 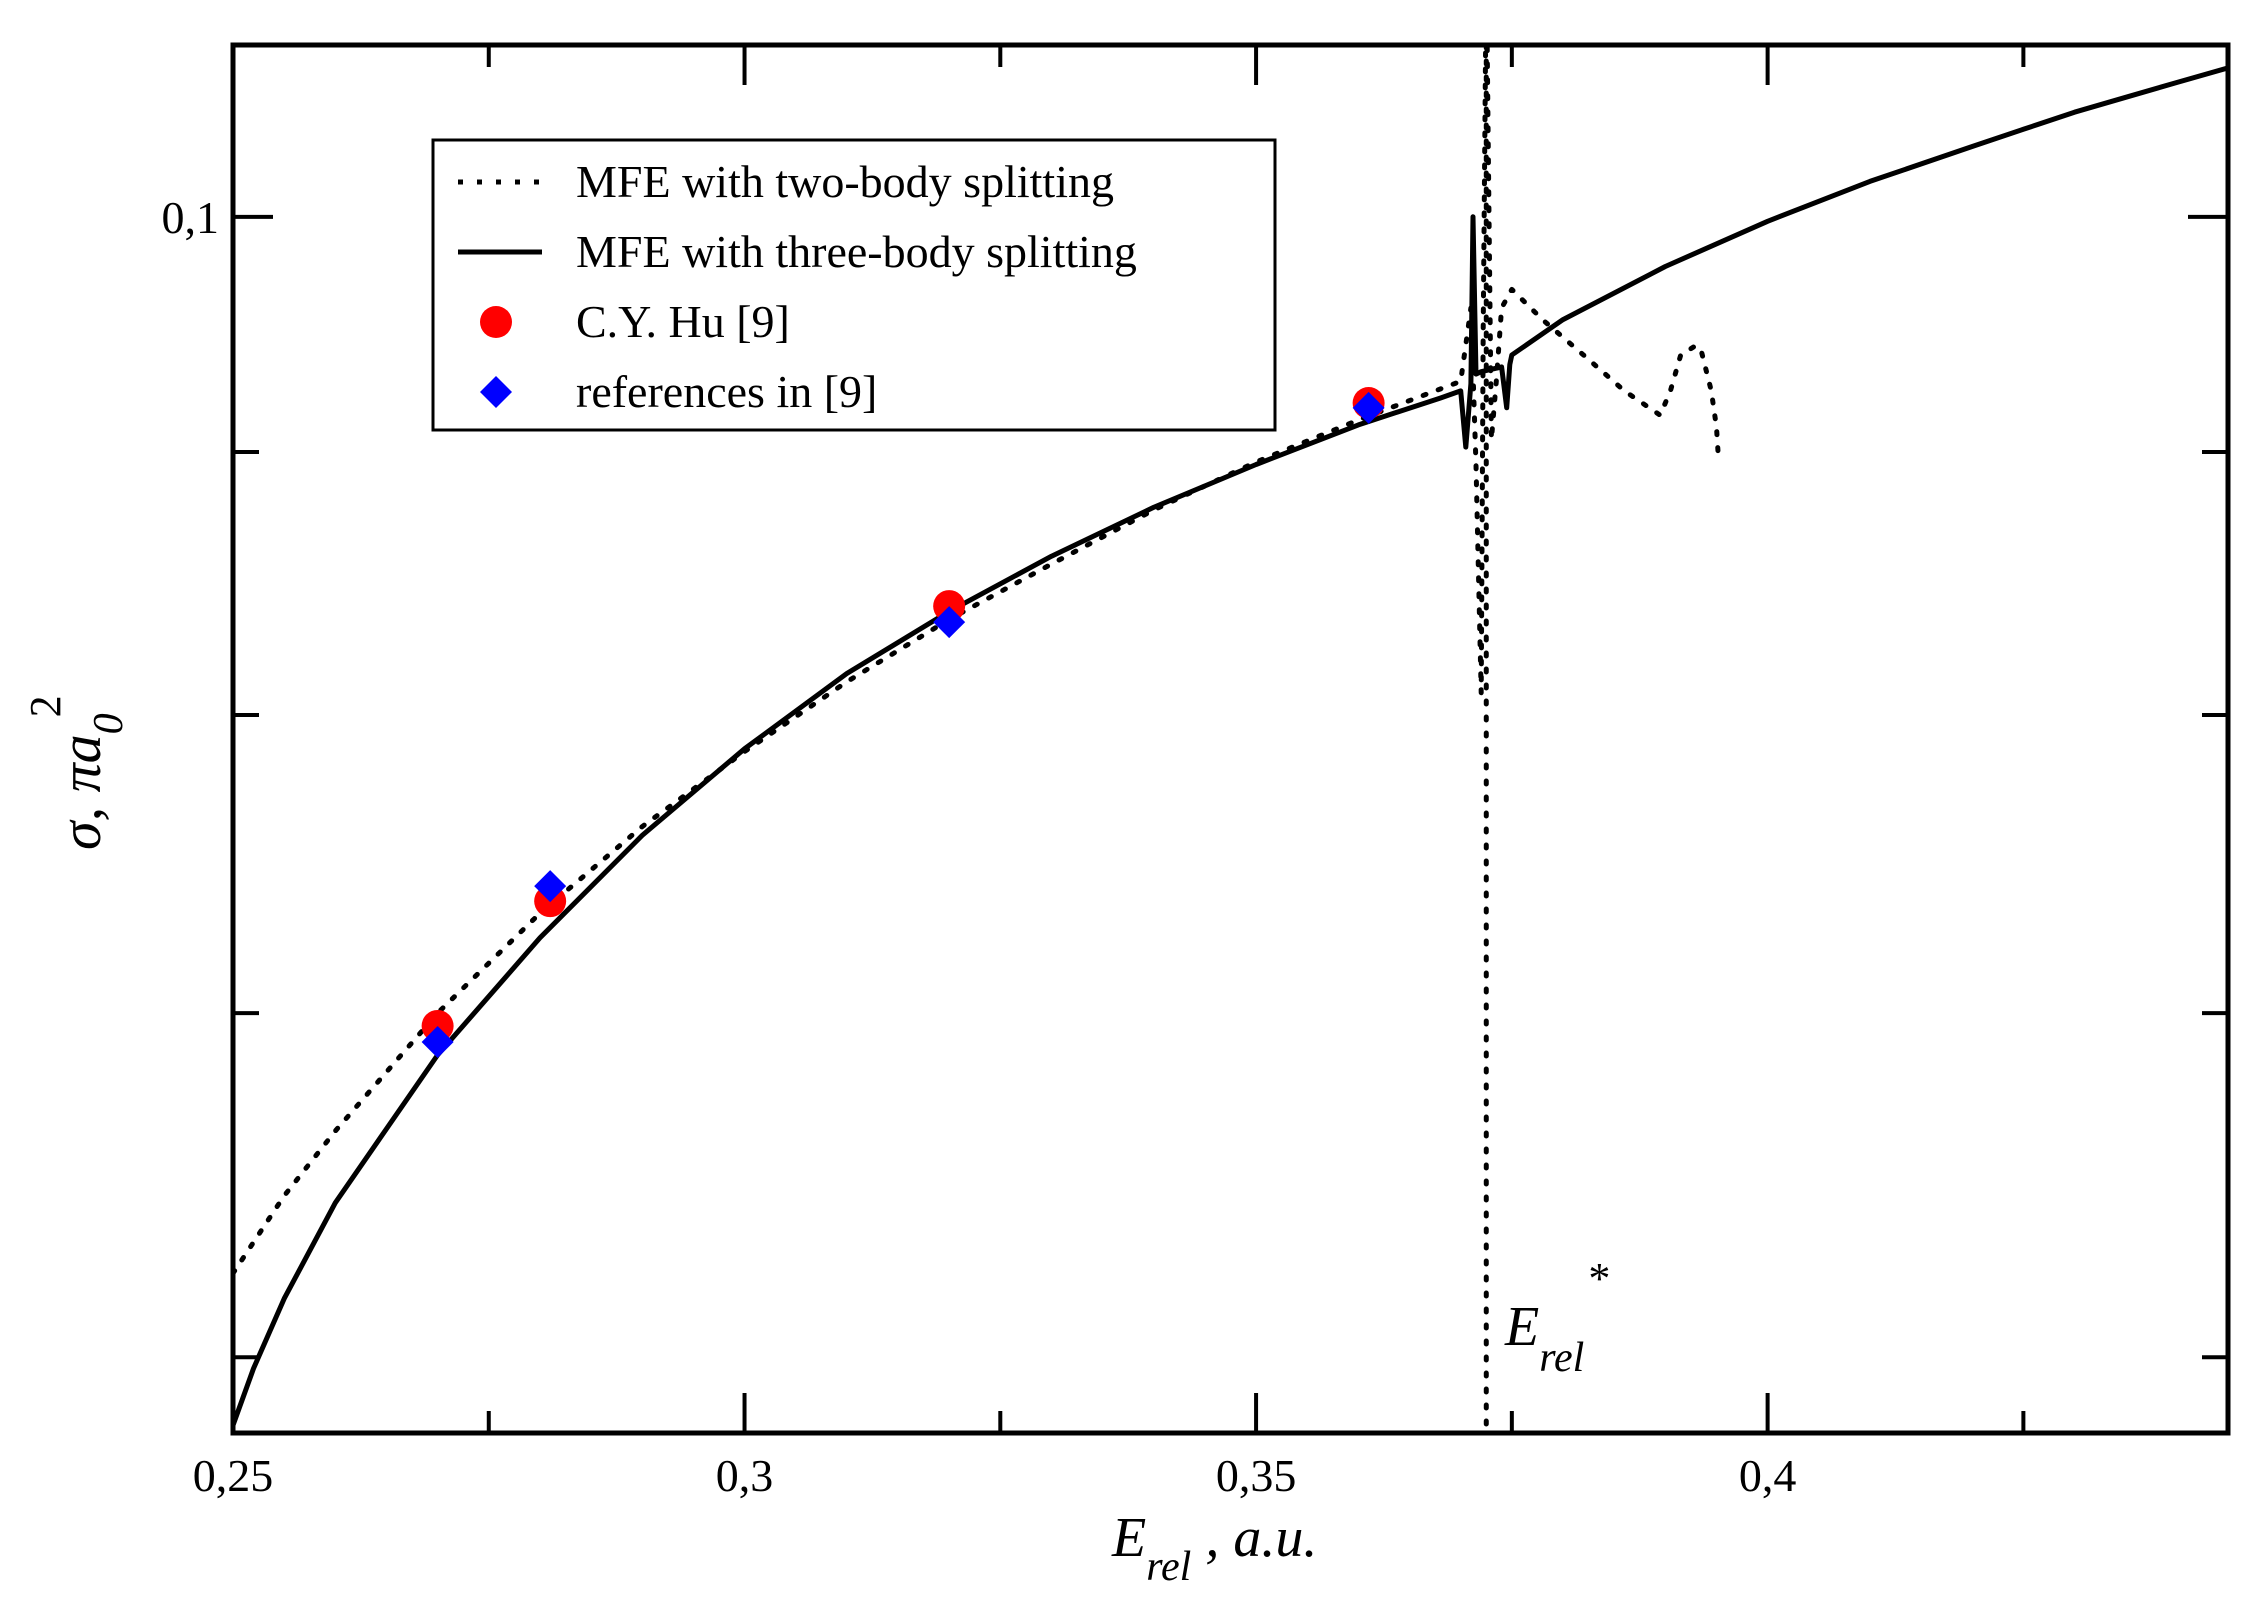 I want to click on legend-label-hu: C.Y. Hu [9], so click(x=683, y=321).